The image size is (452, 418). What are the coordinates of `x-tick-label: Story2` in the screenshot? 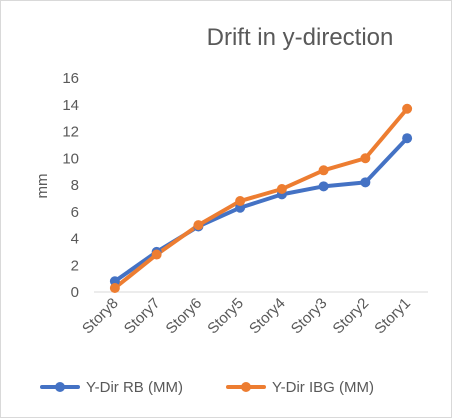 It's located at (351, 316).